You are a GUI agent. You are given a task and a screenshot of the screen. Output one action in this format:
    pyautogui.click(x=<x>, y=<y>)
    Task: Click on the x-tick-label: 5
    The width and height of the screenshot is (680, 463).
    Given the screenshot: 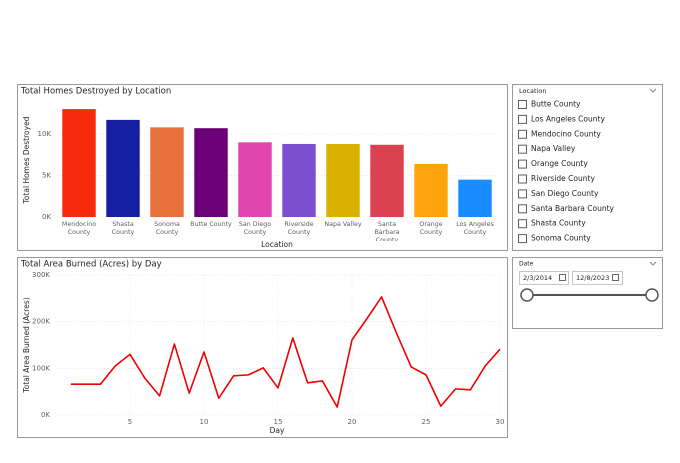 What is the action you would take?
    pyautogui.click(x=130, y=422)
    